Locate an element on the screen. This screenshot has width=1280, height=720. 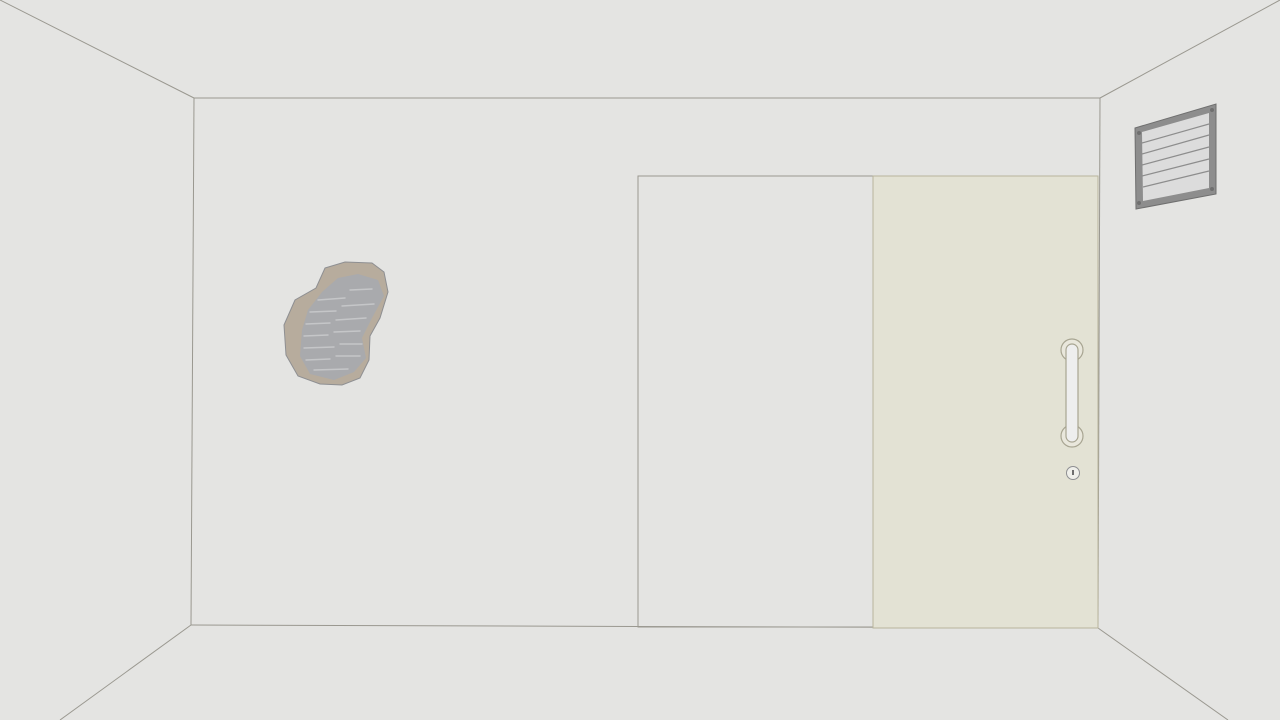
keyhole-slot is located at coordinates (1073, 472).